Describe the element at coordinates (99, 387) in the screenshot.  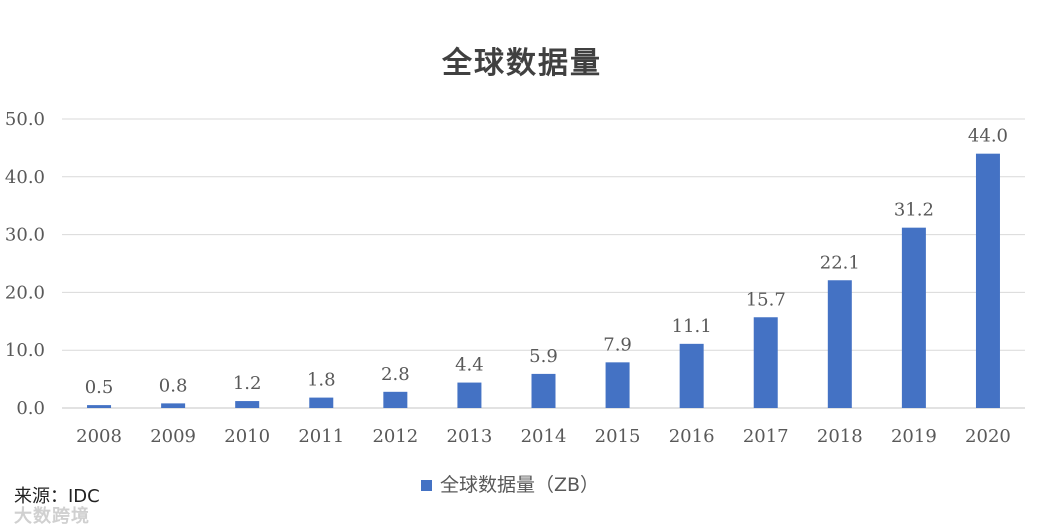
I see `data-label: 0.5` at that location.